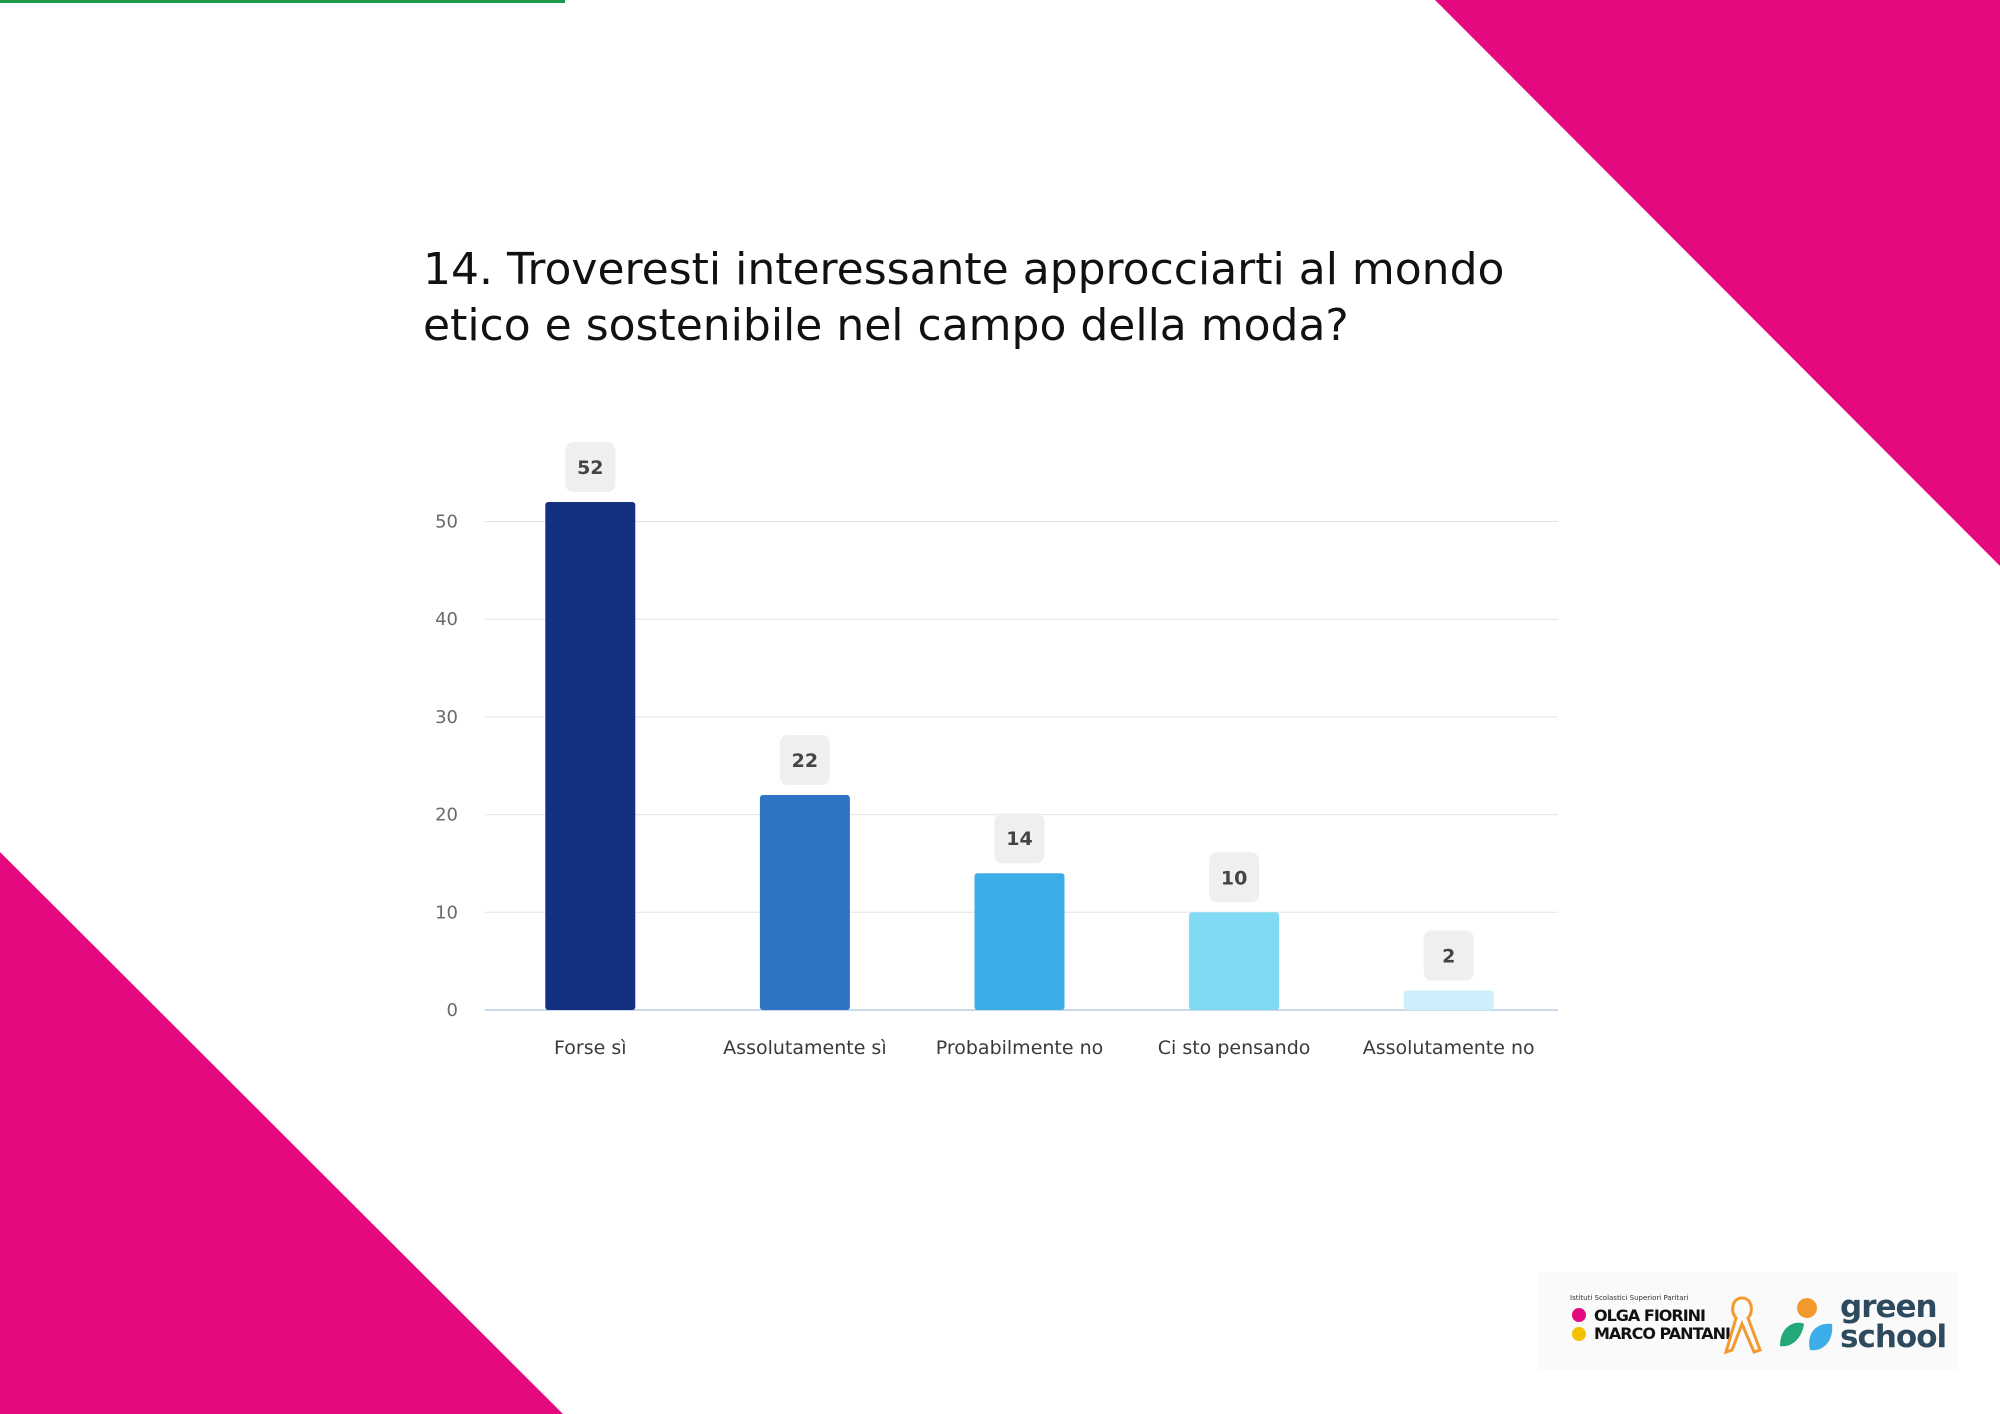 Image resolution: width=2000 pixels, height=1414 pixels. What do you see at coordinates (446, 912) in the screenshot?
I see `y-tick-label: 10` at bounding box center [446, 912].